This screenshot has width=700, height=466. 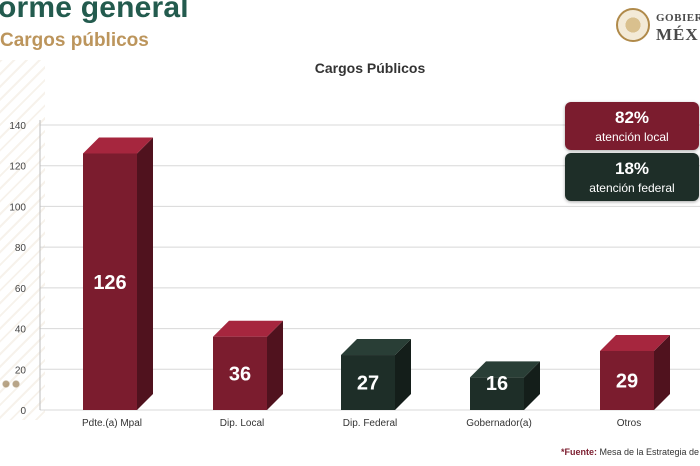 I want to click on x-tick-label: Pdte.(a) Mpal, so click(x=112, y=423).